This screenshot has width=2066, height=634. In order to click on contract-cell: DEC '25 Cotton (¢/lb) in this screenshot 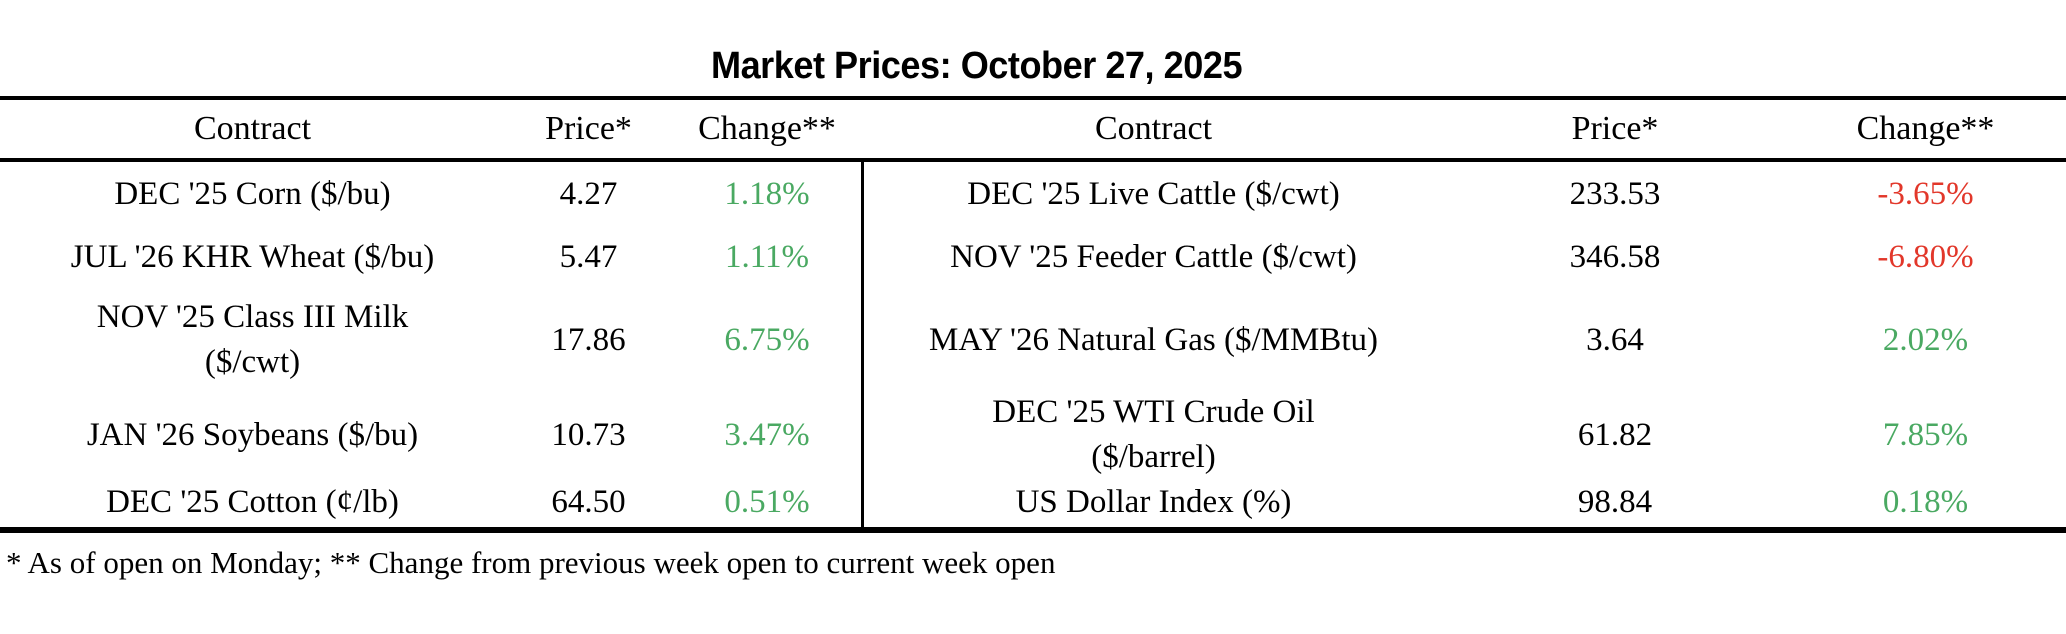, I will do `click(252, 502)`.